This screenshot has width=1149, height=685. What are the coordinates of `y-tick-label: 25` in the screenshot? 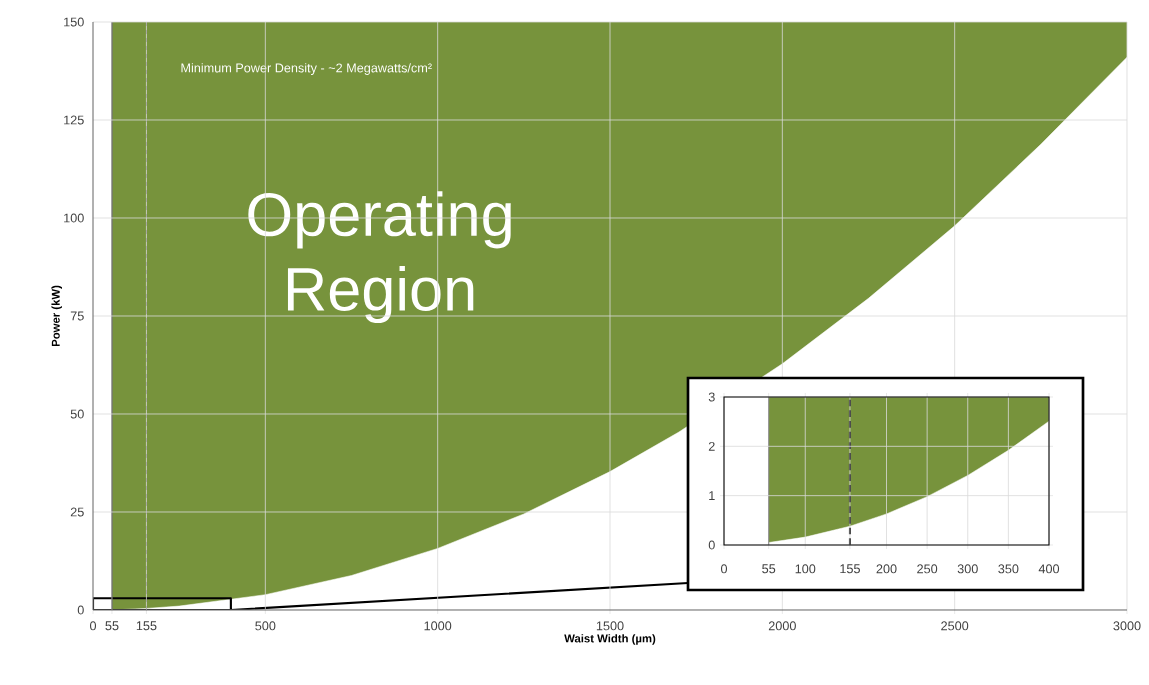 It's located at (77, 512).